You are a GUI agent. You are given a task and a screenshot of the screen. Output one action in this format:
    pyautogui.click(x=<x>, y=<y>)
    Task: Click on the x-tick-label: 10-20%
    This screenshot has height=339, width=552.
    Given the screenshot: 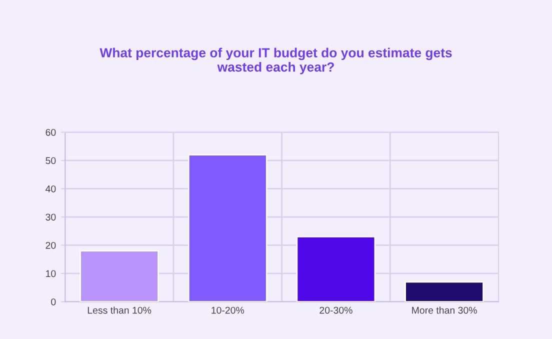 What is the action you would take?
    pyautogui.click(x=228, y=310)
    